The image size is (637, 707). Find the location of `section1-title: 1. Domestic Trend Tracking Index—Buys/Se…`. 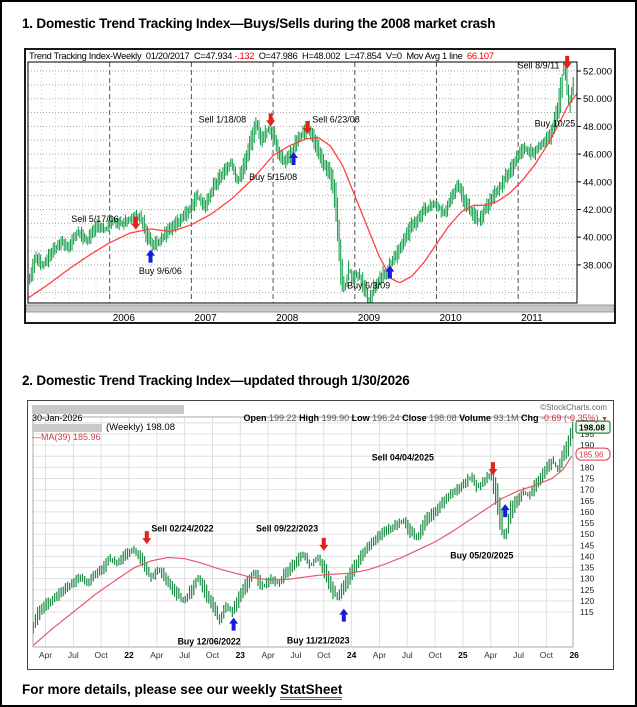

section1-title: 1. Domestic Trend Tracking Index—Buys/Se… is located at coordinates (259, 23).